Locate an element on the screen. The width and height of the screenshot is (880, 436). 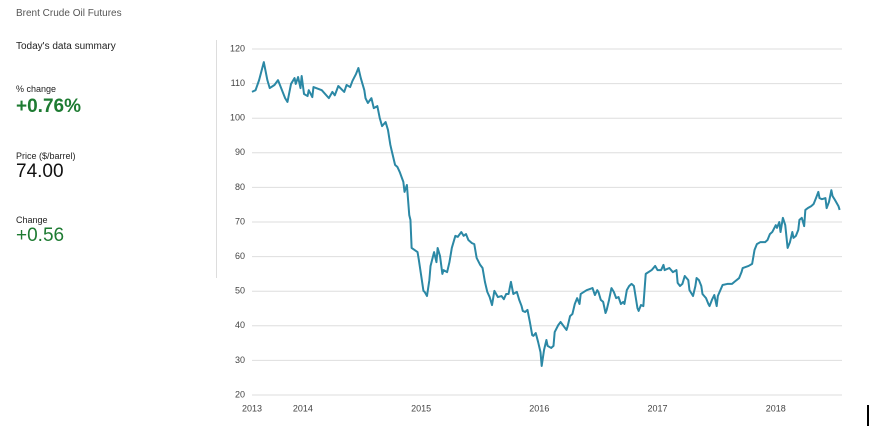
stat-label: Price ($/barrel) is located at coordinates (46, 156).